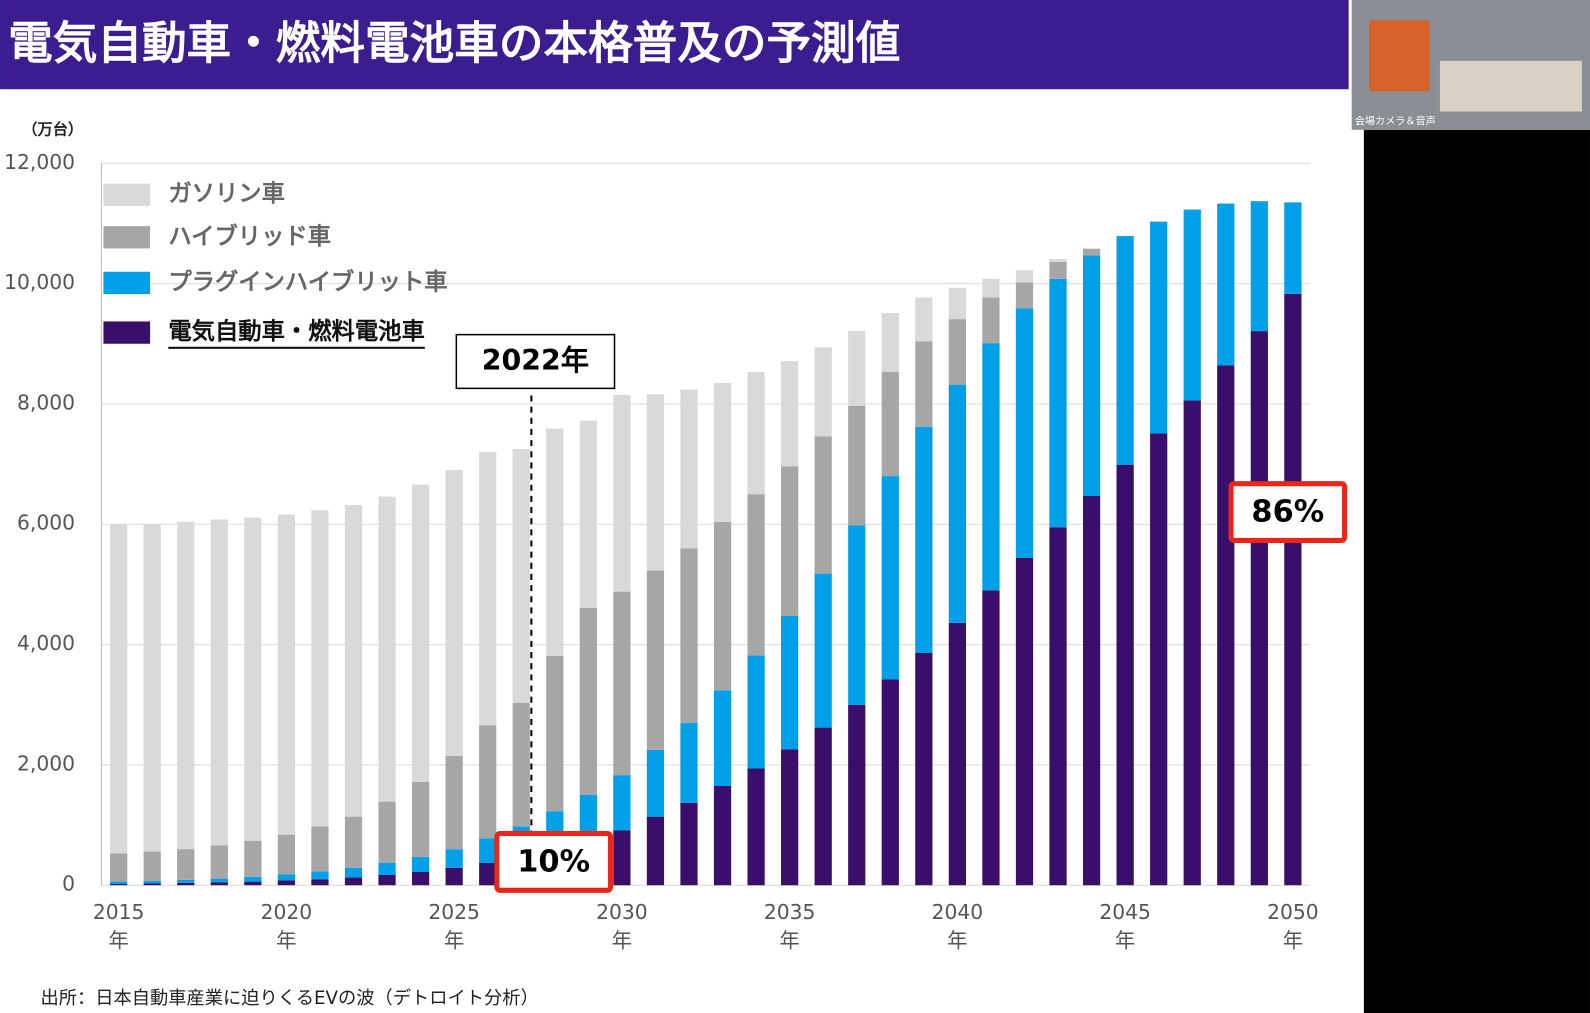 The image size is (1590, 1013). I want to click on y-tick-label: 0, so click(68, 884).